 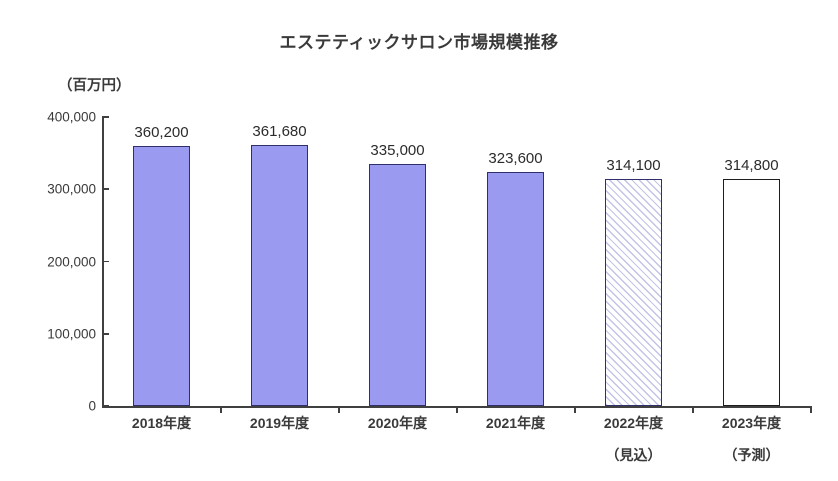 I want to click on bar-2018年度: 360,200, so click(x=161, y=265).